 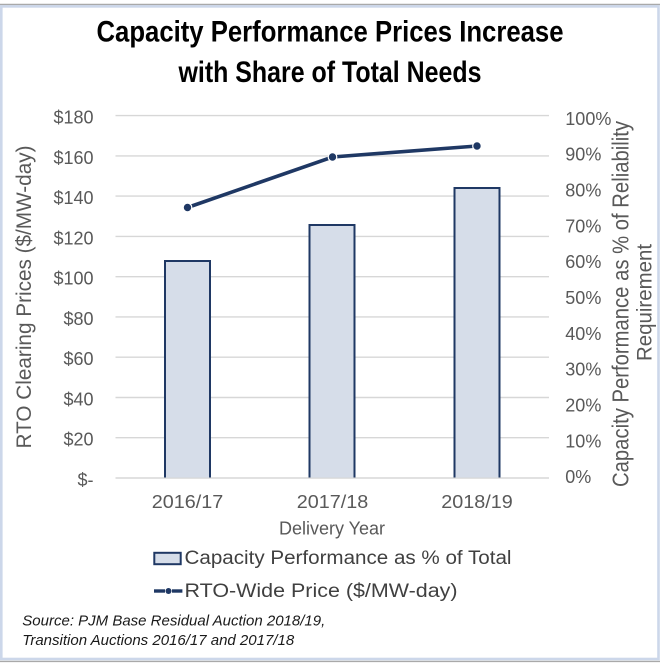 I want to click on svg-text: RTO-Wide Price ($/MW-day), so click(x=321, y=591).